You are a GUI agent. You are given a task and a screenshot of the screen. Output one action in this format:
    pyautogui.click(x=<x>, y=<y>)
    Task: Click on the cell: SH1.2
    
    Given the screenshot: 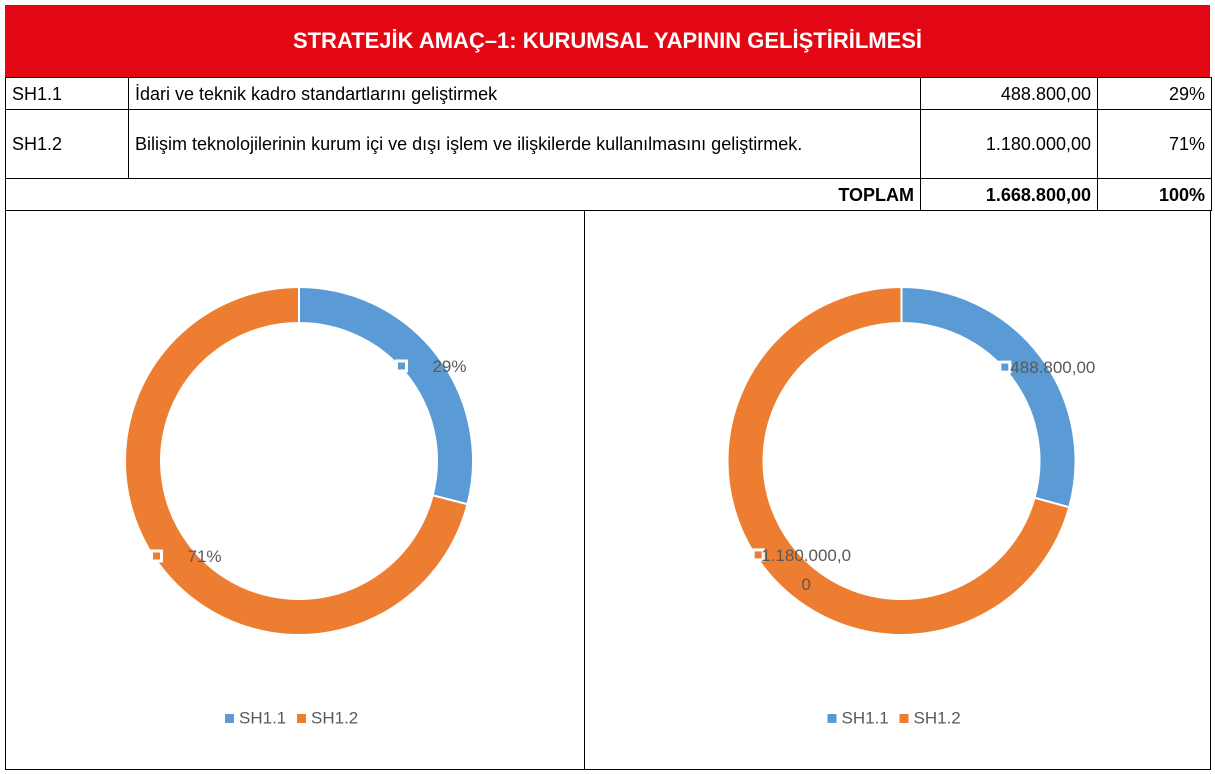 What is the action you would take?
    pyautogui.click(x=67, y=144)
    